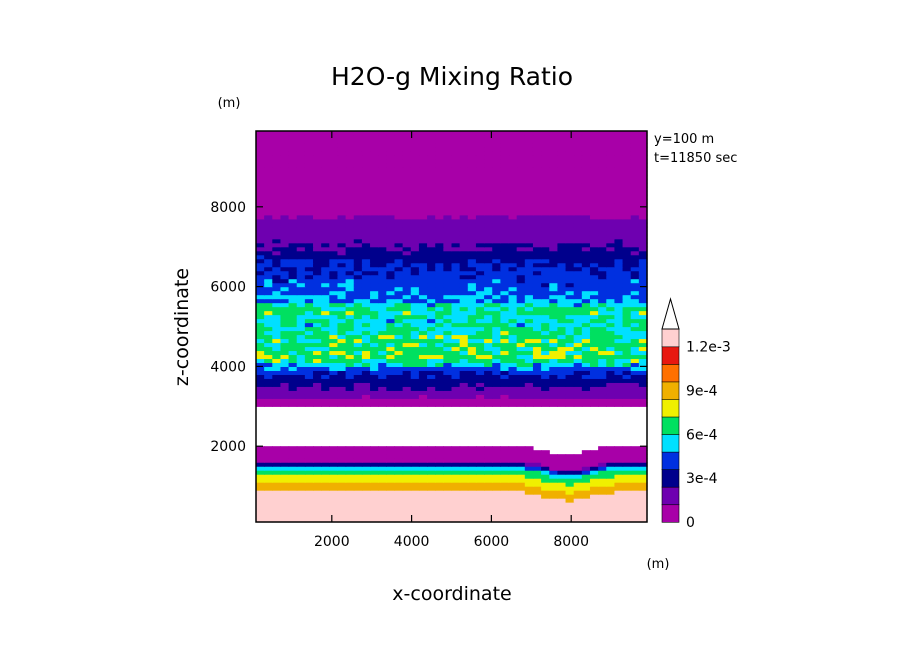 Image resolution: width=904 pixels, height=654 pixels. What do you see at coordinates (452, 76) in the screenshot?
I see `chart-title: H2O-g Mixing Ratio` at bounding box center [452, 76].